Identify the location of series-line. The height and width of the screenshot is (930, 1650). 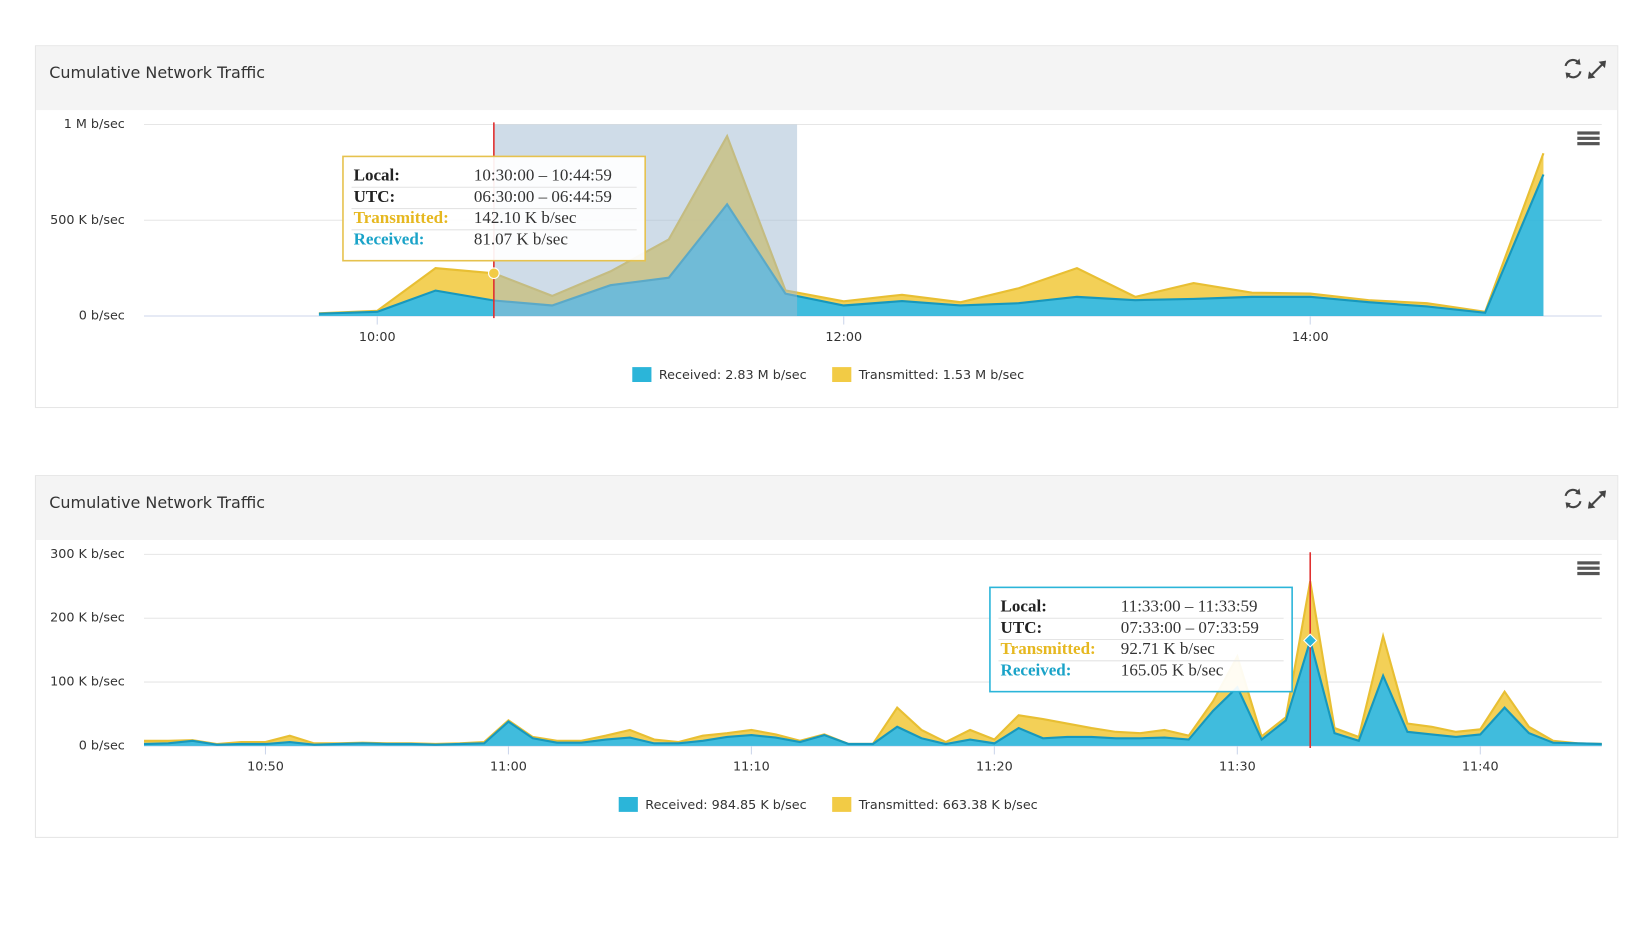
(872, 691).